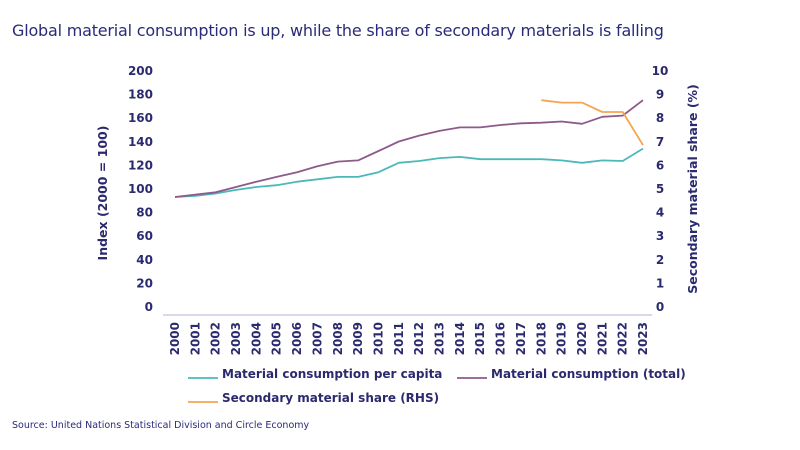 The image size is (800, 450). I want to click on x-tick-label: 2009, so click(358, 338).